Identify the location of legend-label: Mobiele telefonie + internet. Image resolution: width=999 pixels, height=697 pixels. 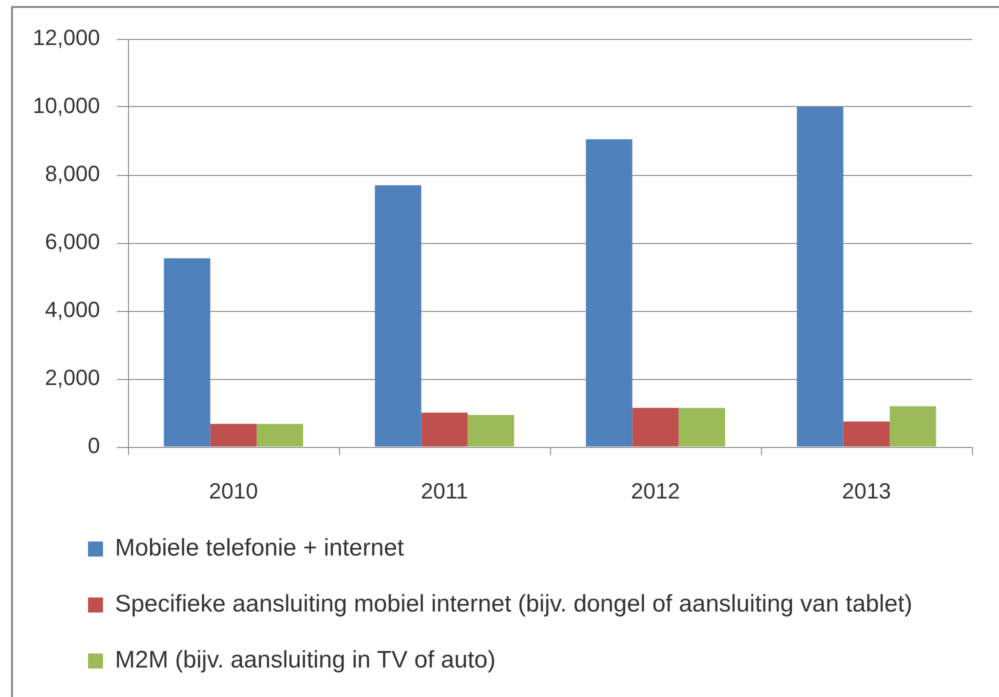
(259, 548).